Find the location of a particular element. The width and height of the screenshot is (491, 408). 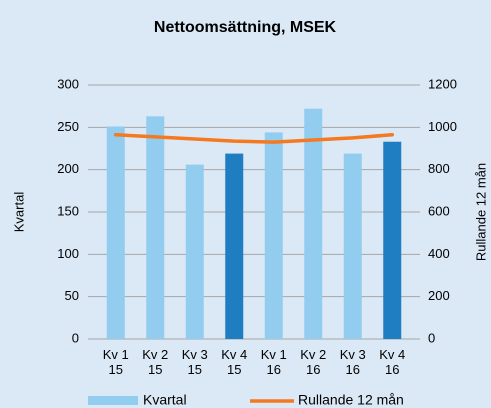

y2-tick-label: 400 is located at coordinates (439, 253).